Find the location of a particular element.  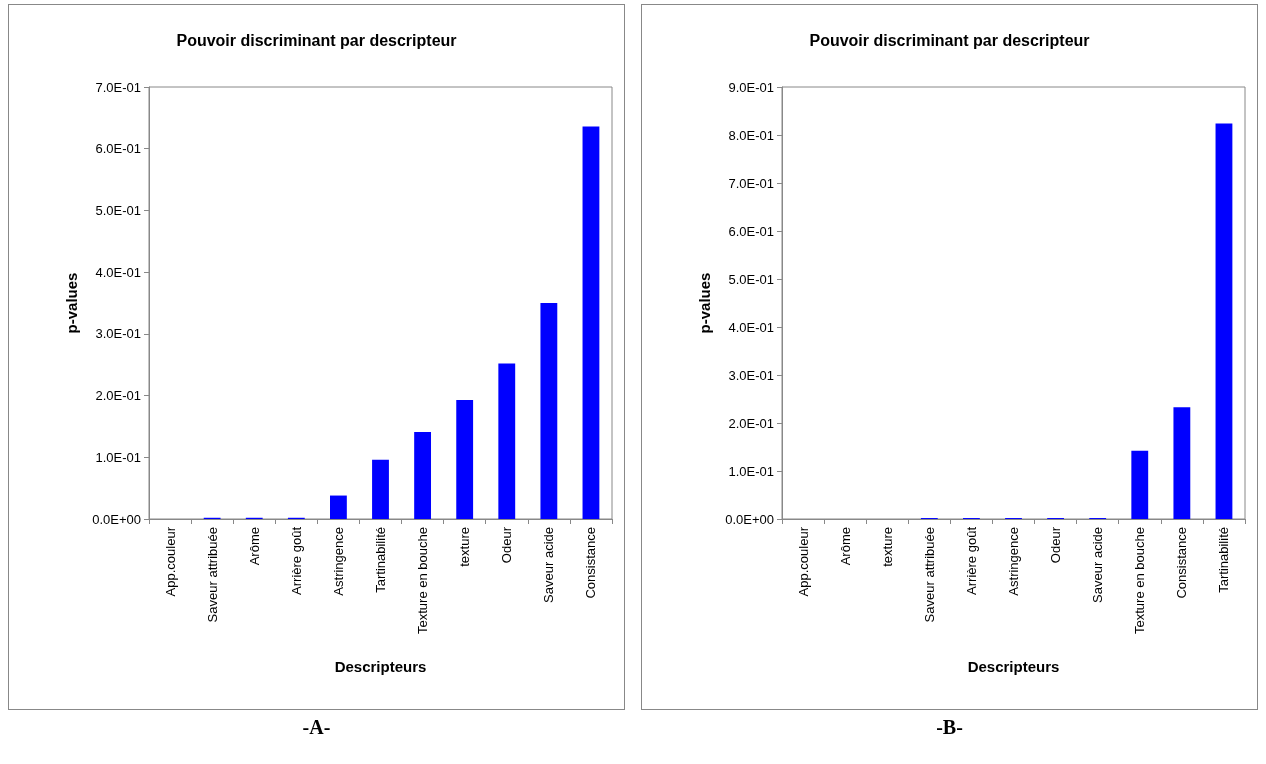

text: -B- is located at coordinates (949, 727).